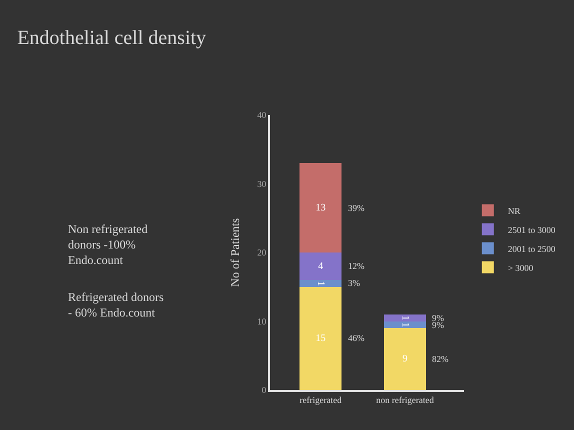  I want to click on text: Non refrigerated donors -100% Endo.count, so click(108, 245).